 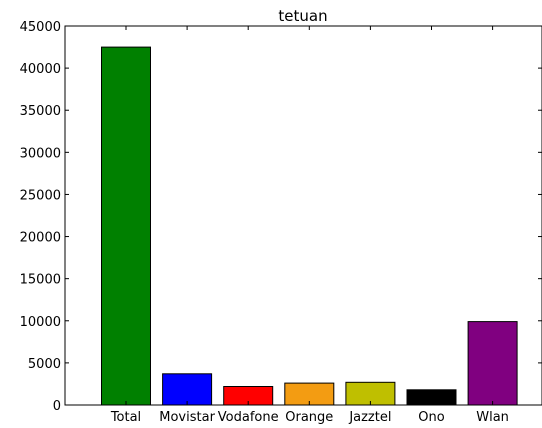 What do you see at coordinates (492, 363) in the screenshot?
I see `bar-wlan` at bounding box center [492, 363].